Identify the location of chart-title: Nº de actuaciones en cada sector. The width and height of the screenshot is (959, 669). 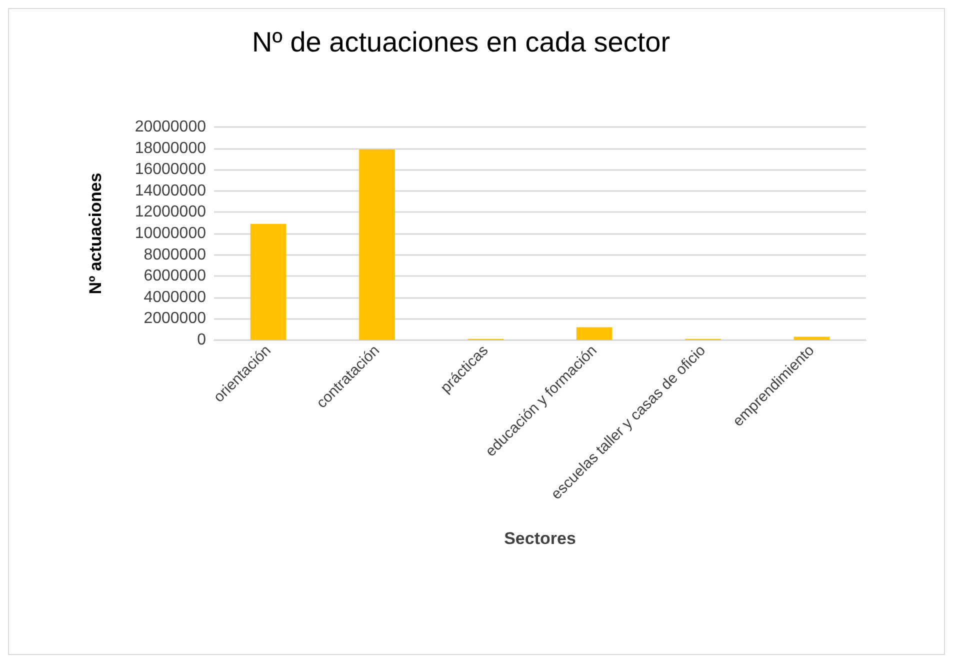
(461, 42).